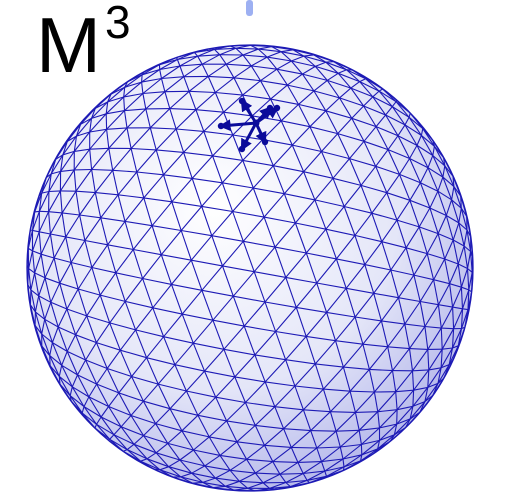 The height and width of the screenshot is (503, 506). I want to click on dimension-superscript: 3, so click(117, 24).